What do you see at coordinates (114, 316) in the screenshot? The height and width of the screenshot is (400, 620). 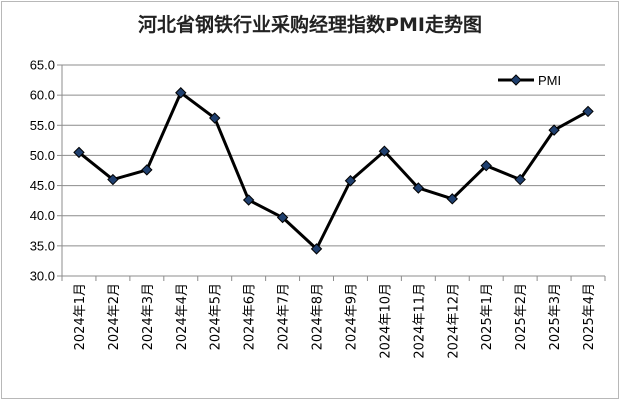 I see `x-tick-label: 2024年2月` at bounding box center [114, 316].